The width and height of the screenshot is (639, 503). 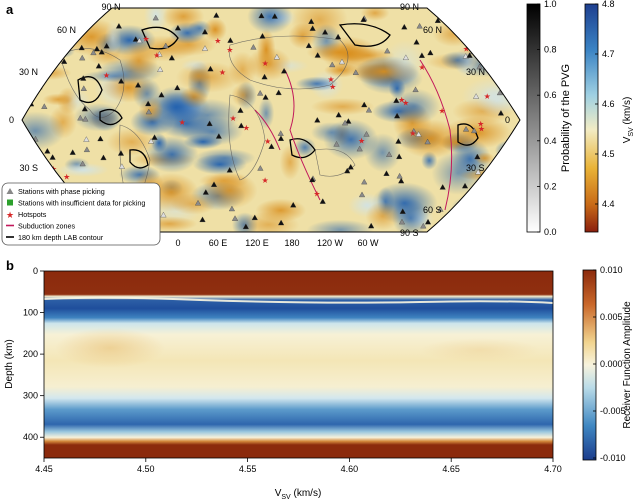 What do you see at coordinates (613, 458) in the screenshot?
I see `colorbar-tick-label: -0.010` at bounding box center [613, 458].